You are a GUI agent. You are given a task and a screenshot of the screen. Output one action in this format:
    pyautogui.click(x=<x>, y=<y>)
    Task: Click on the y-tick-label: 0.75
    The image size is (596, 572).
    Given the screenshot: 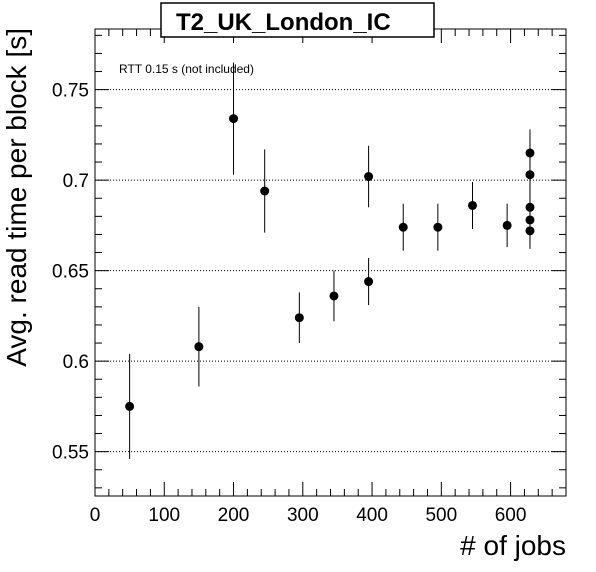 What is the action you would take?
    pyautogui.click(x=70, y=91)
    